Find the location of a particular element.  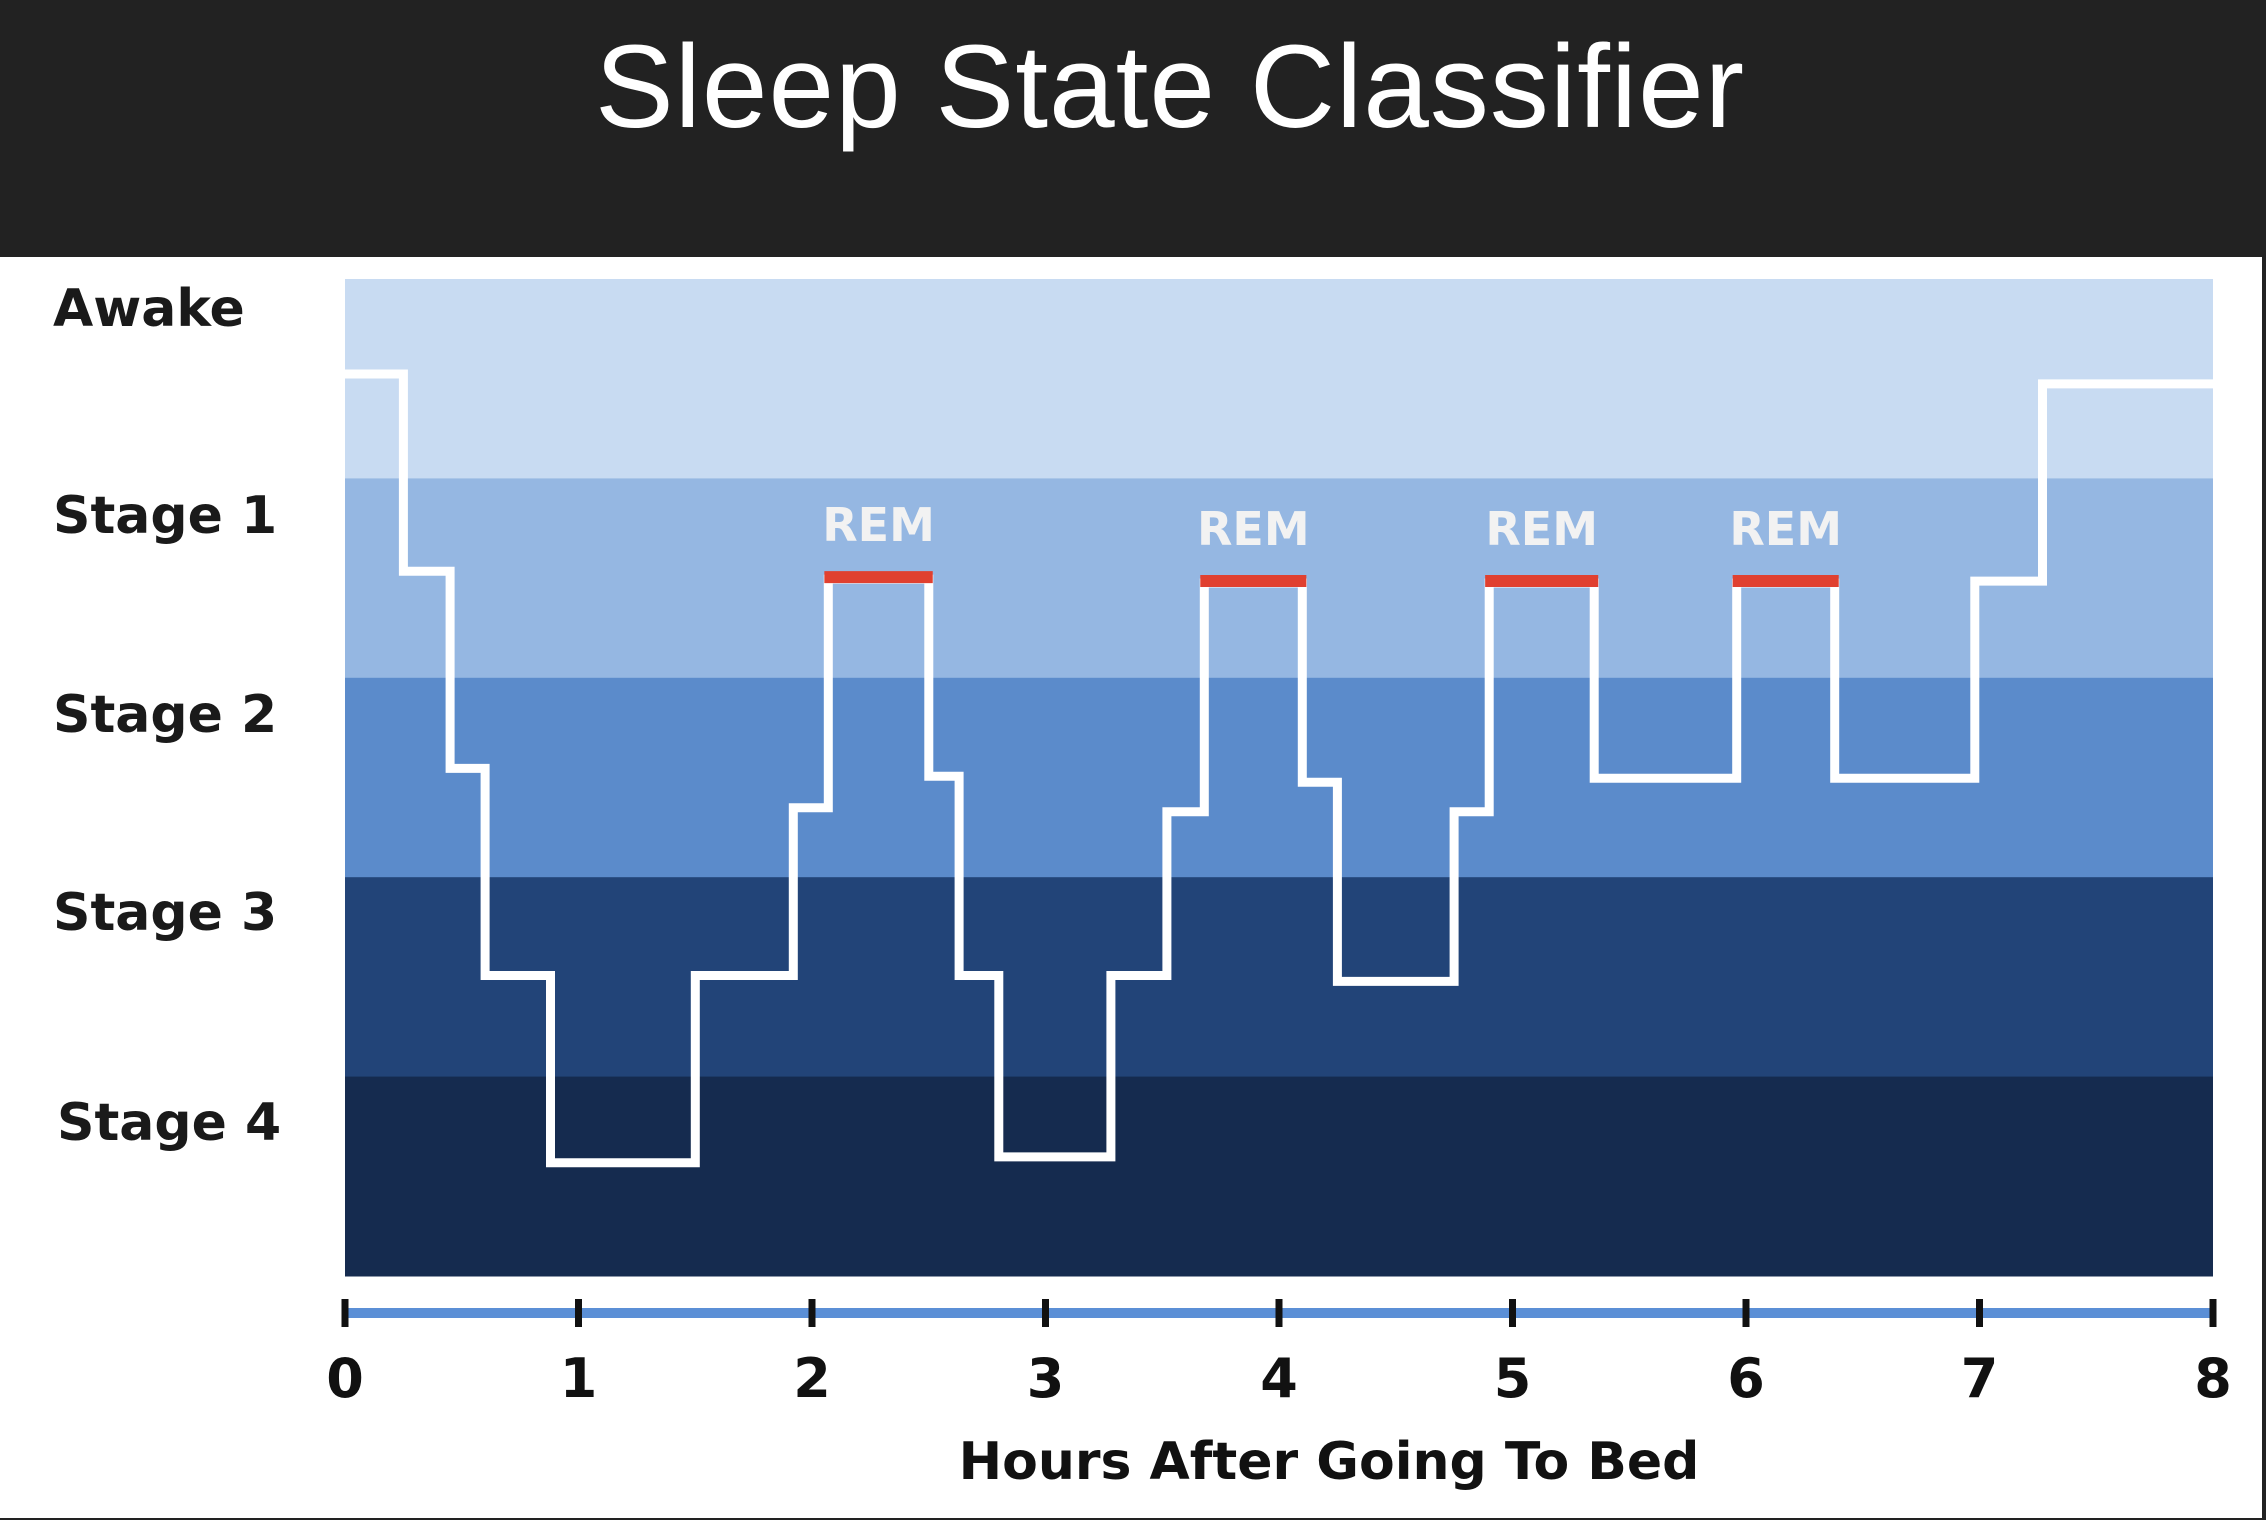

band-awake is located at coordinates (1279, 379).